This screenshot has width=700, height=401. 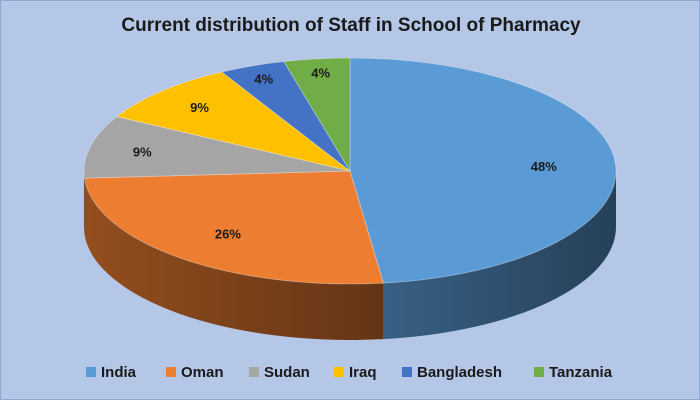 I want to click on legend-swatch-sudan, so click(x=254, y=372).